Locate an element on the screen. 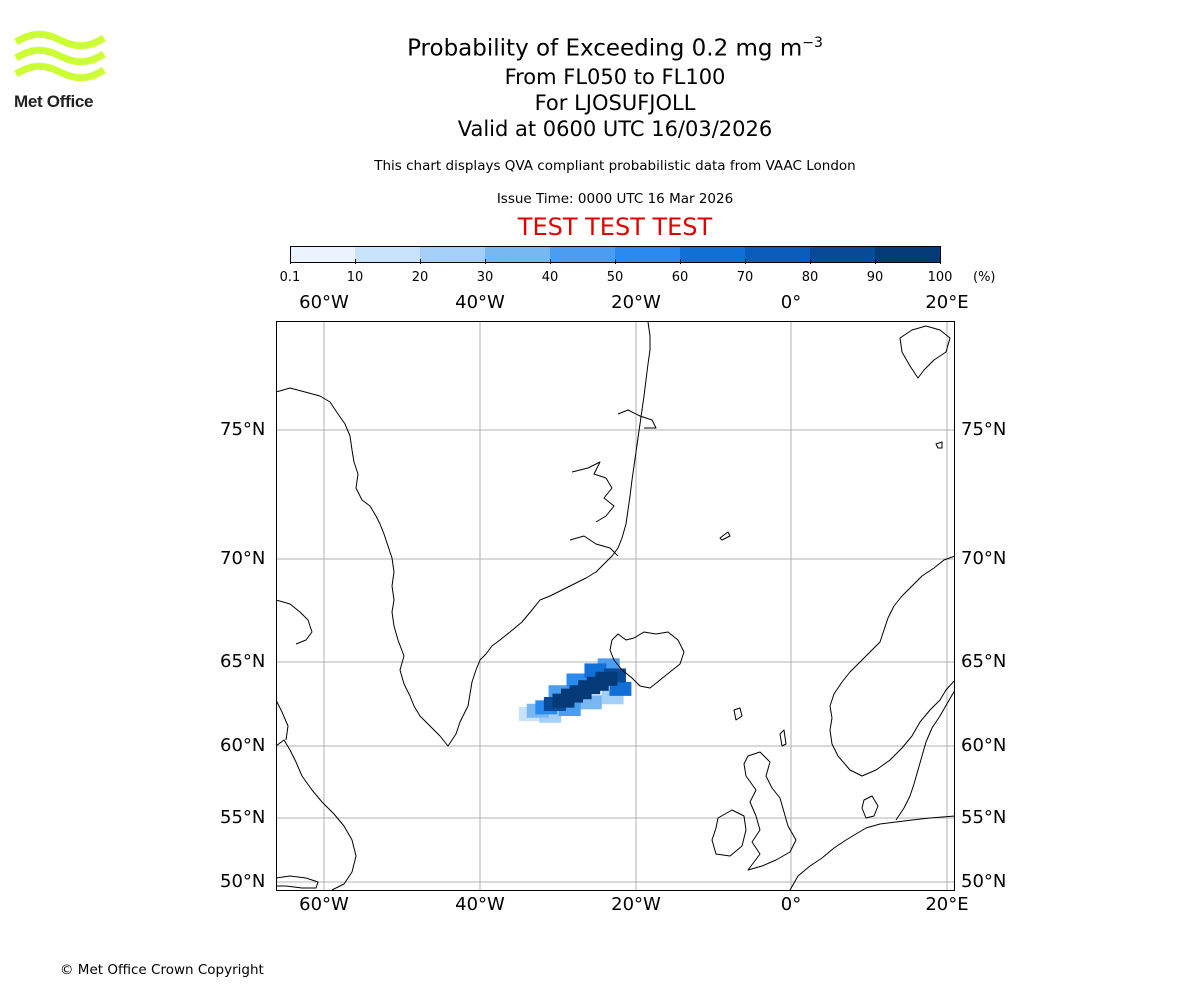 This screenshot has height=1000, width=1200. flight-level-range: From FL050 to FL100 is located at coordinates (615, 76).